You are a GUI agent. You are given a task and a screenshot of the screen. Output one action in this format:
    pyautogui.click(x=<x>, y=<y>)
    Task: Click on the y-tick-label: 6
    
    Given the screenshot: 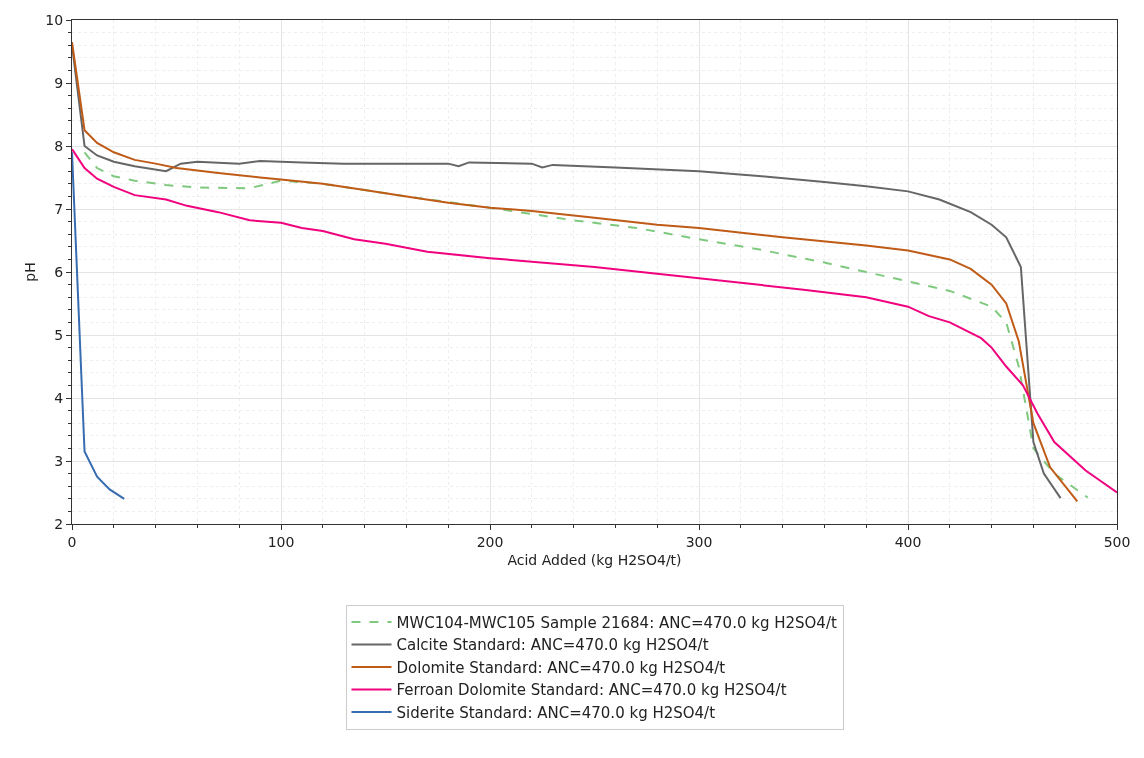 What is the action you would take?
    pyautogui.click(x=59, y=271)
    